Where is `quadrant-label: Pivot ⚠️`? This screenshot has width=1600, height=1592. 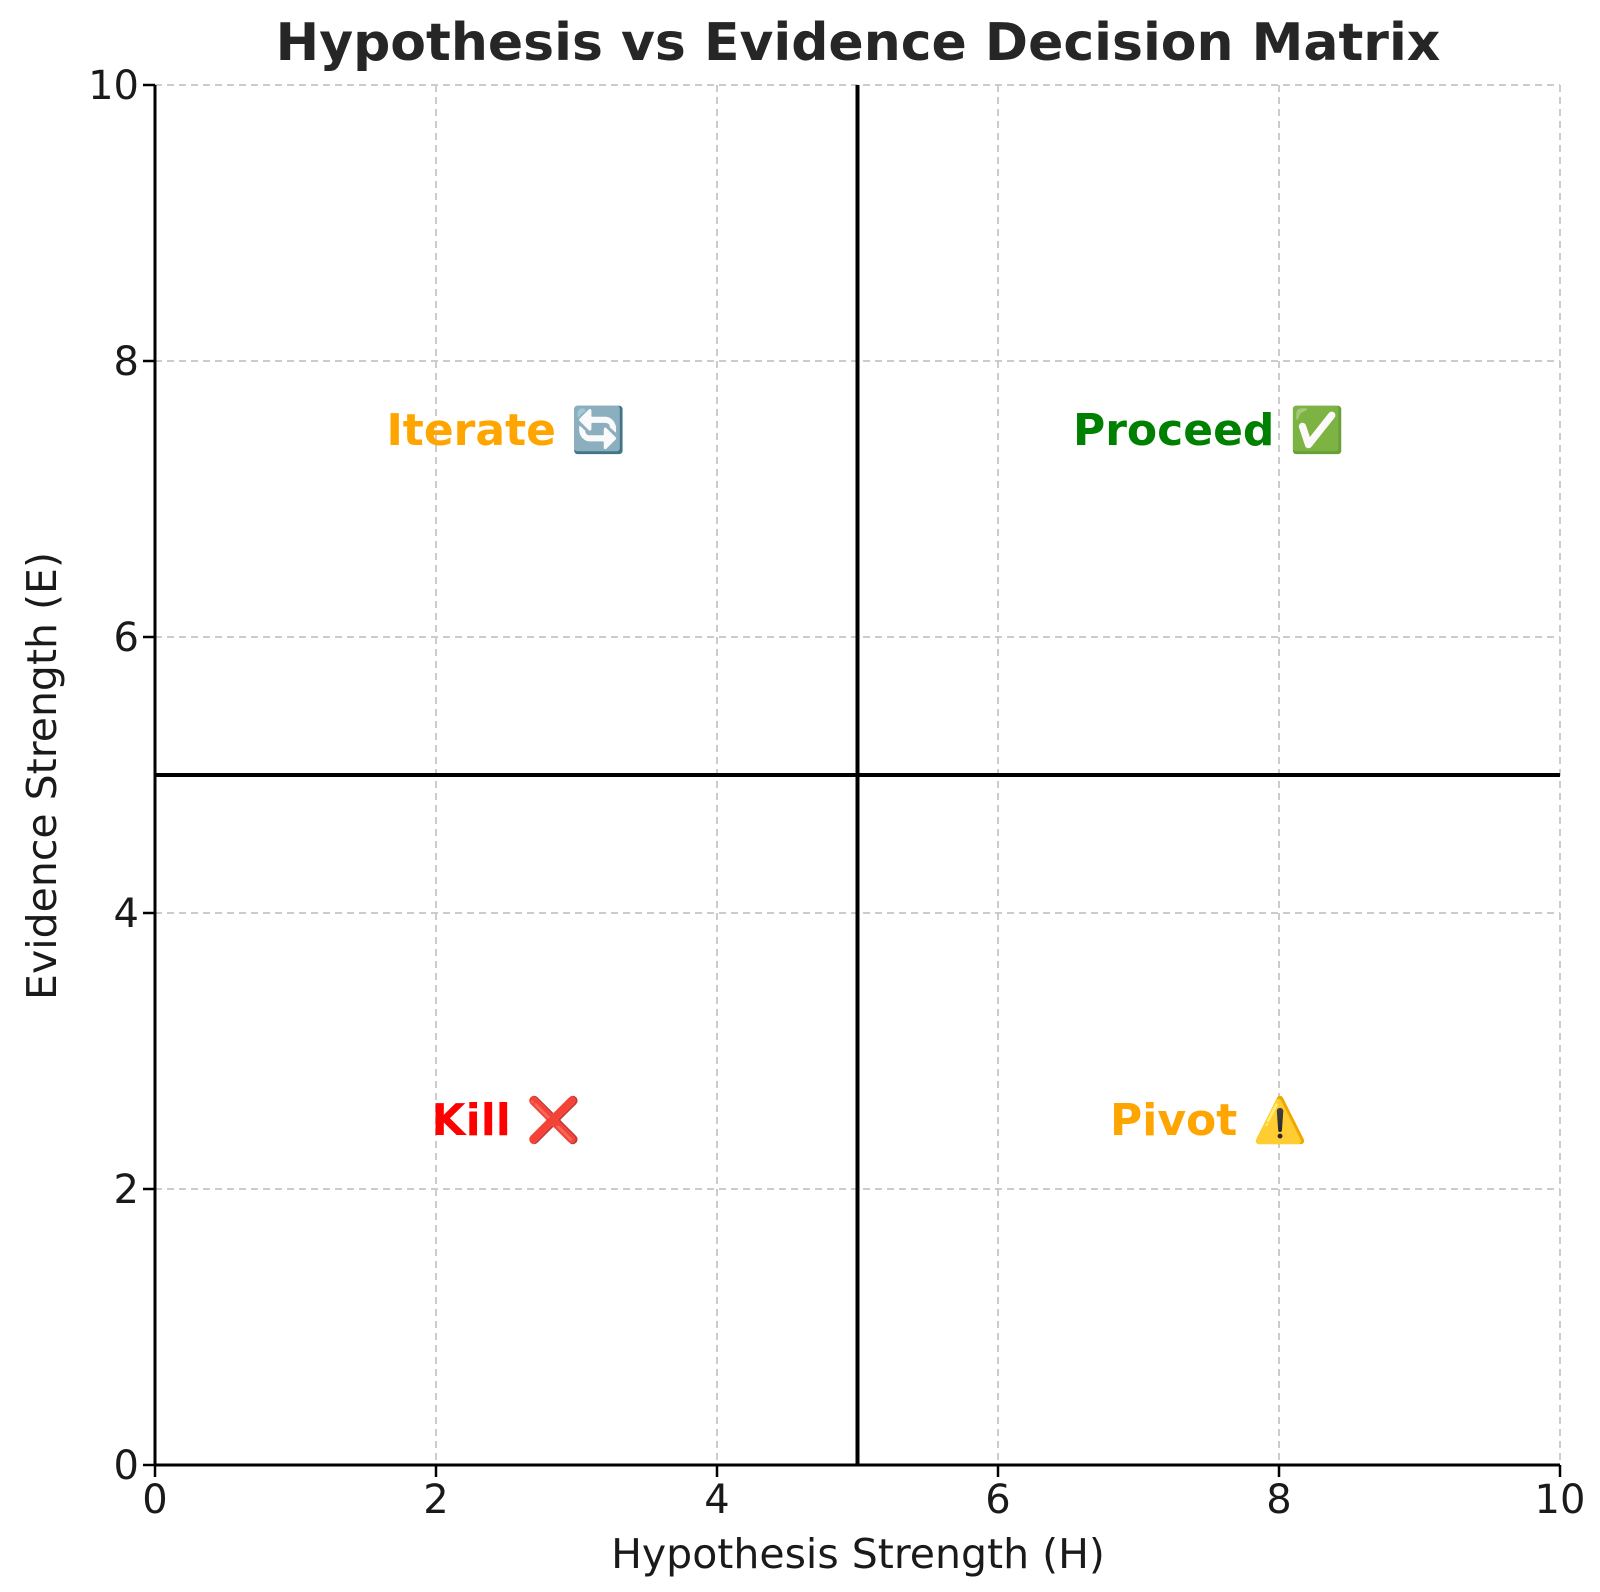 quadrant-label: Pivot ⚠️ is located at coordinates (1208, 1120).